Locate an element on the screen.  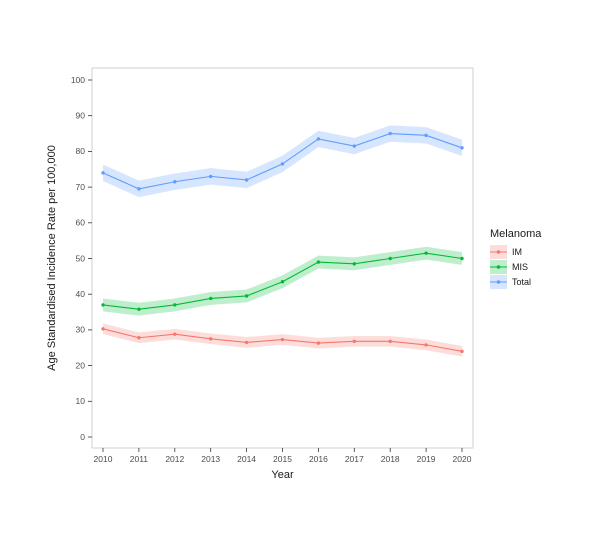
x-axis-title: Year is located at coordinates (282, 475).